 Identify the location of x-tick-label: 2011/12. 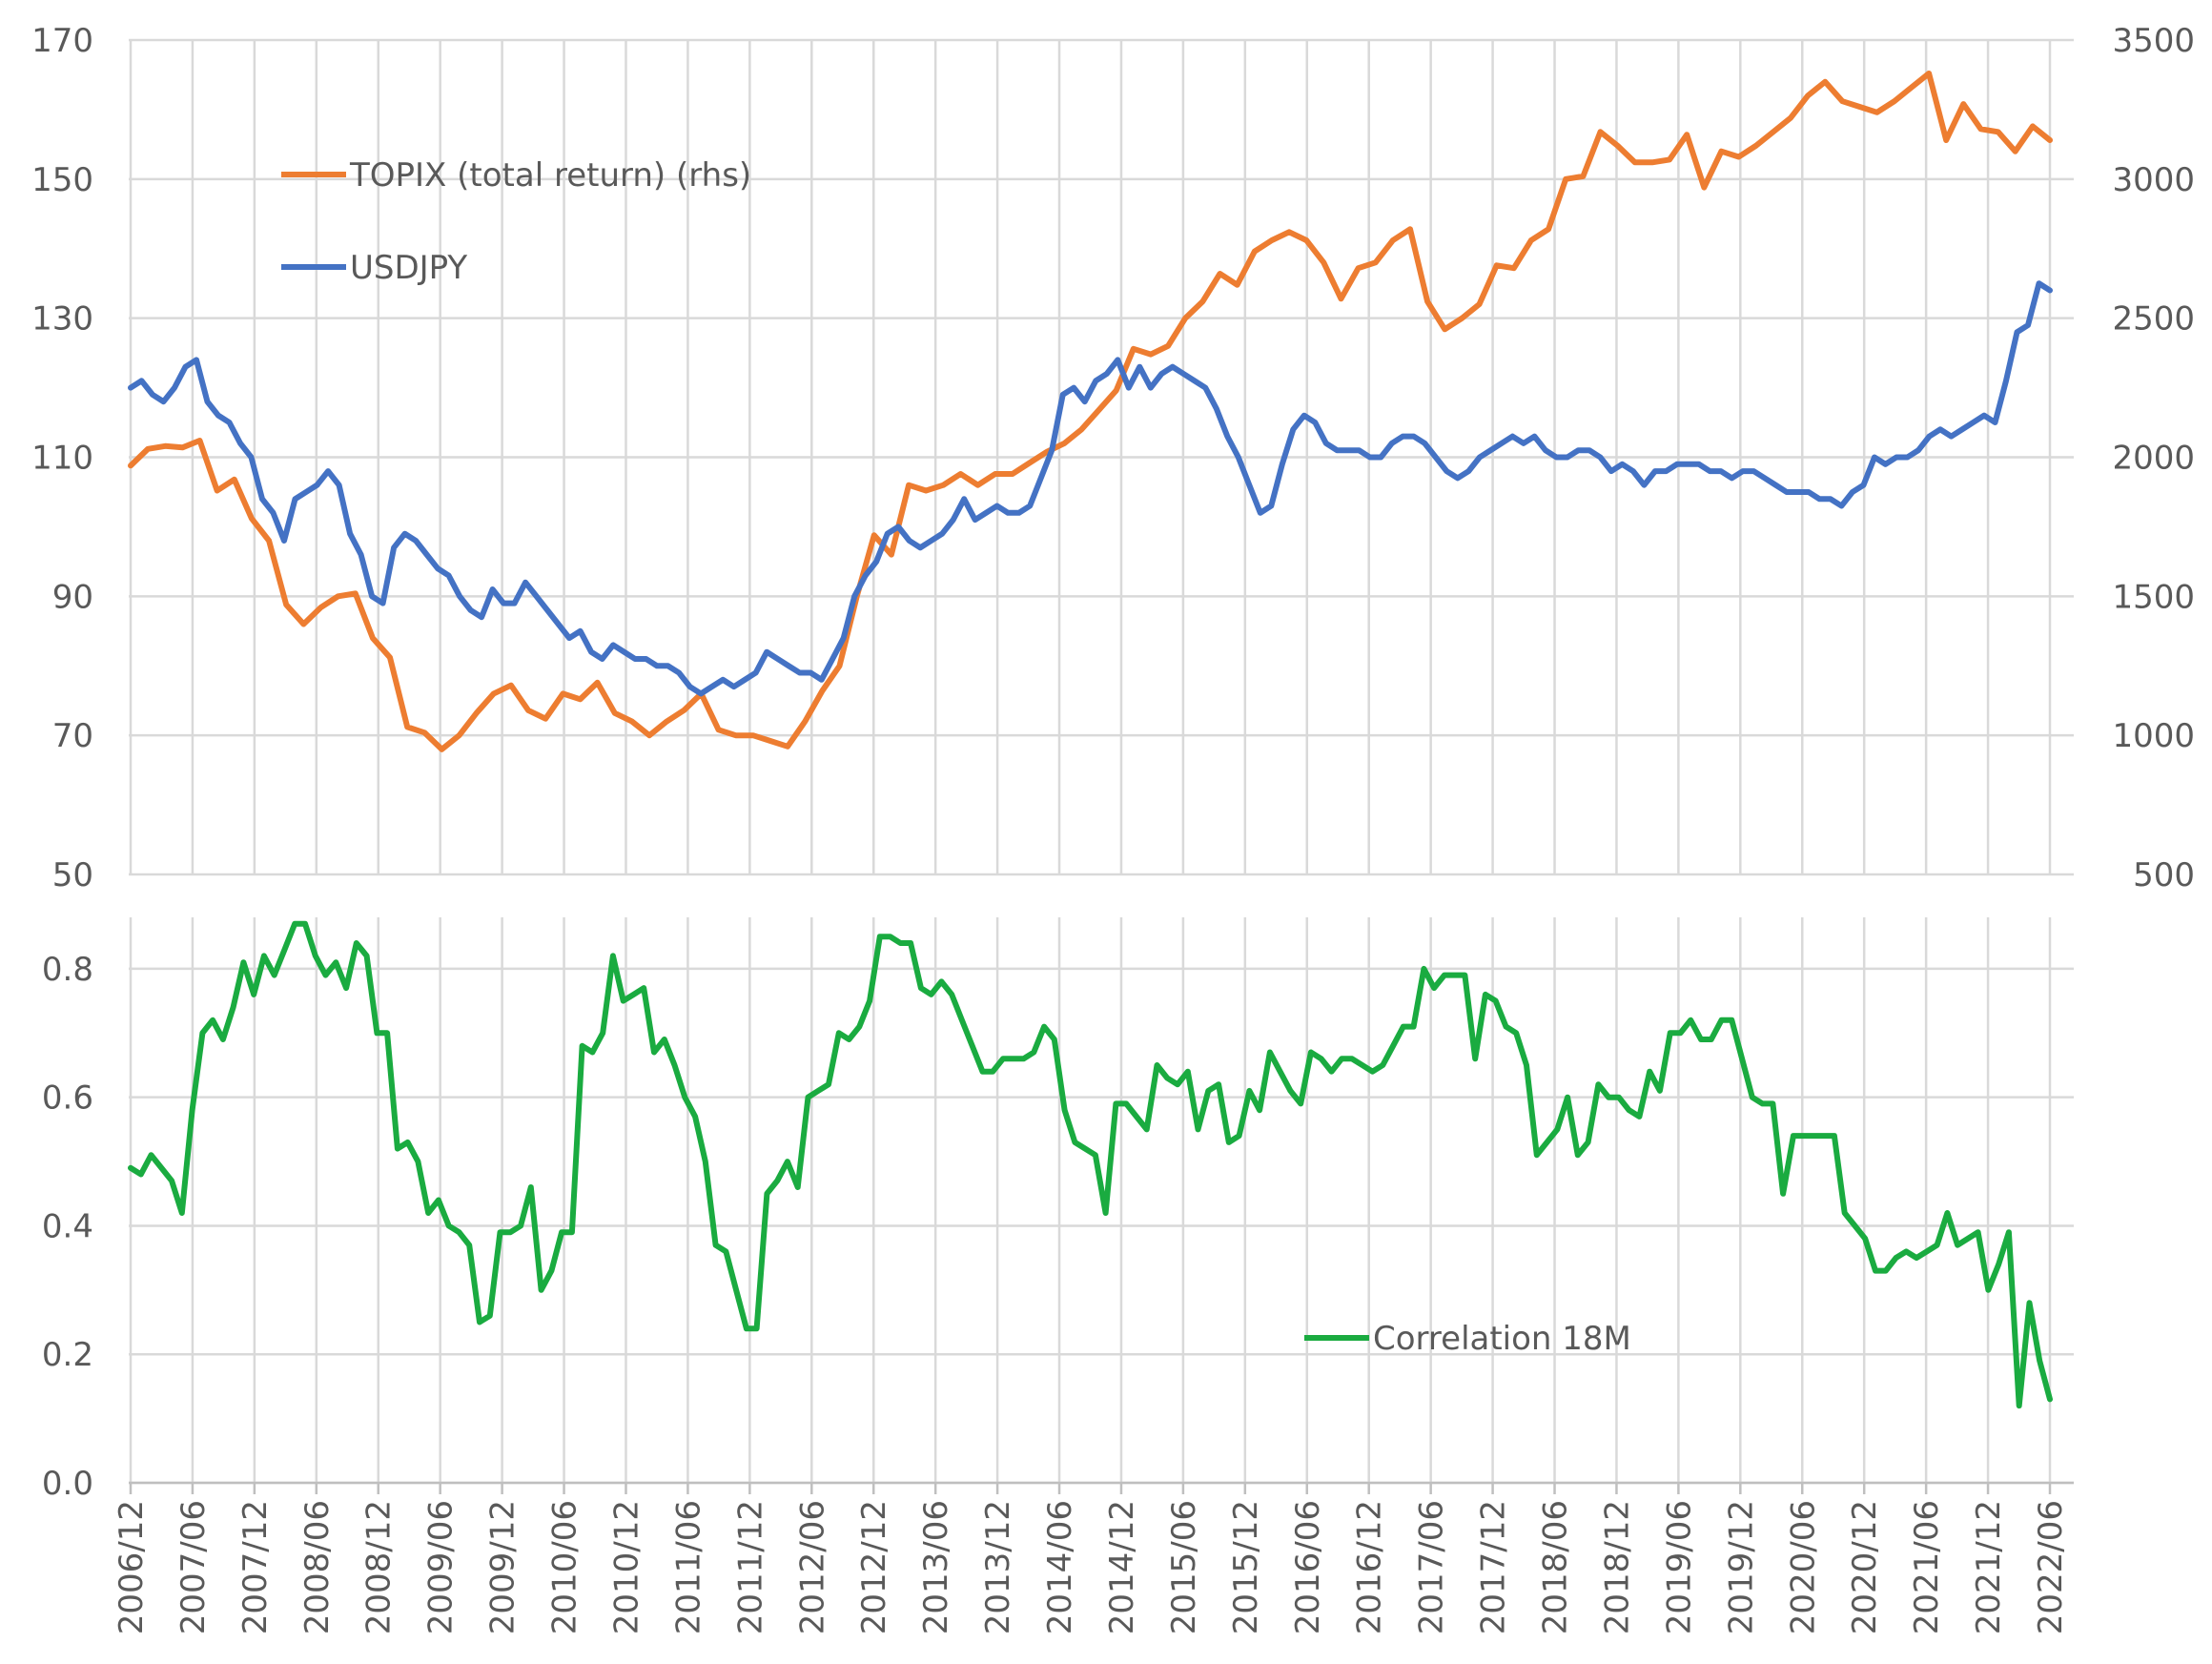
(750, 1567).